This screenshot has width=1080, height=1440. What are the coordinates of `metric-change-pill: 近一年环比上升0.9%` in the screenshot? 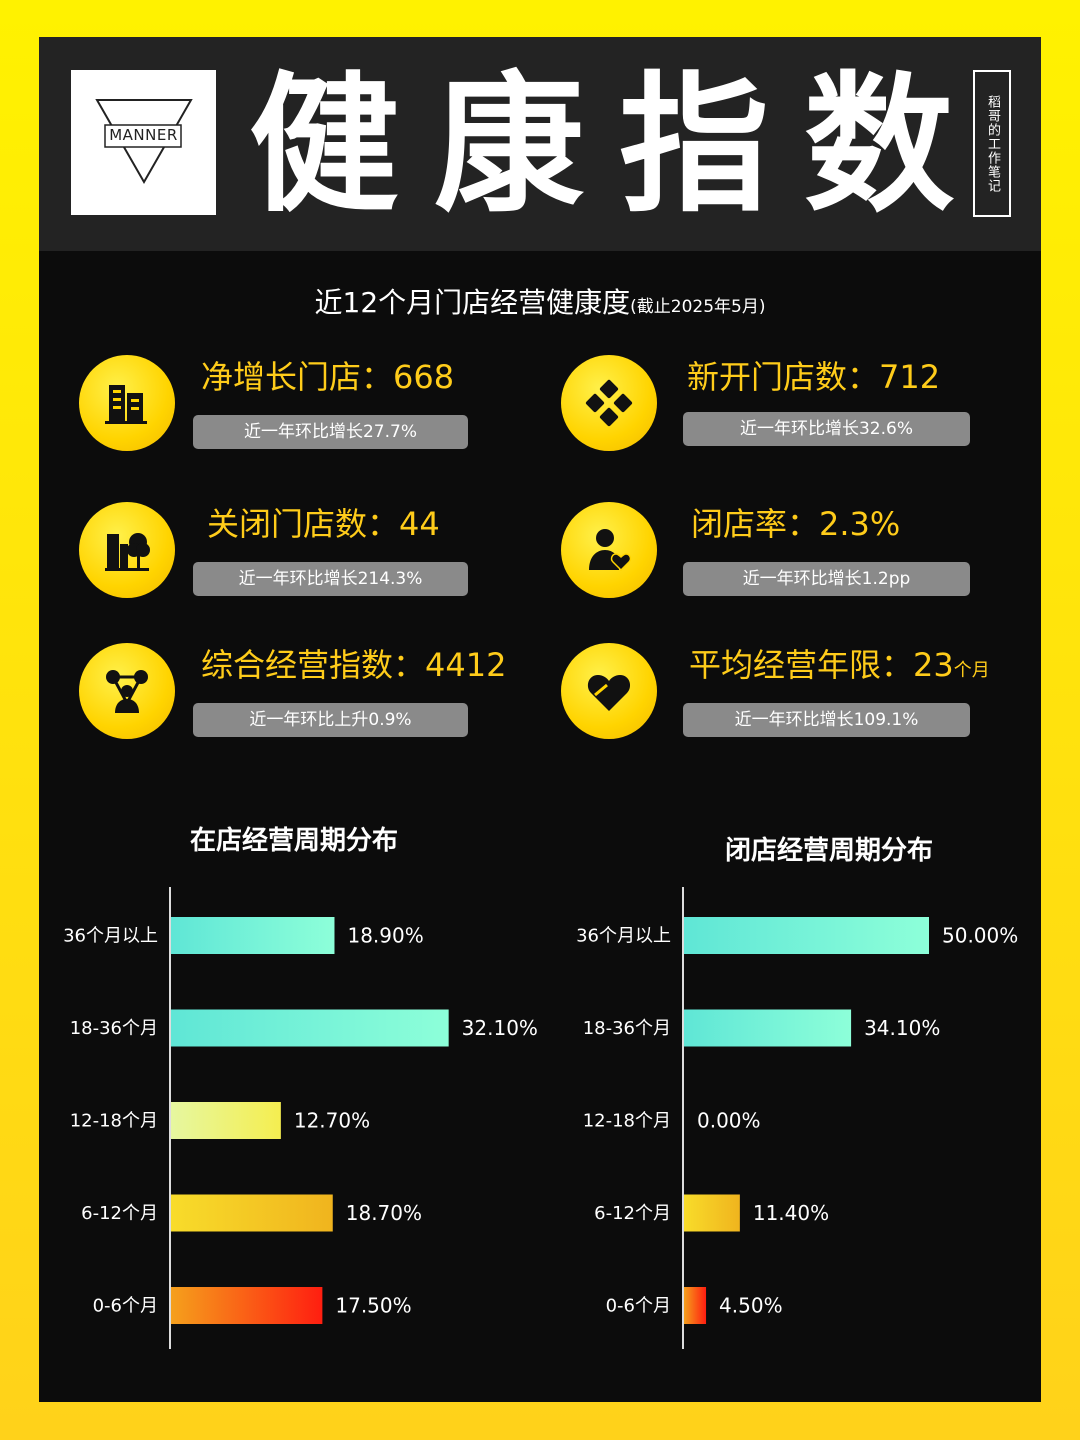 It's located at (330, 720).